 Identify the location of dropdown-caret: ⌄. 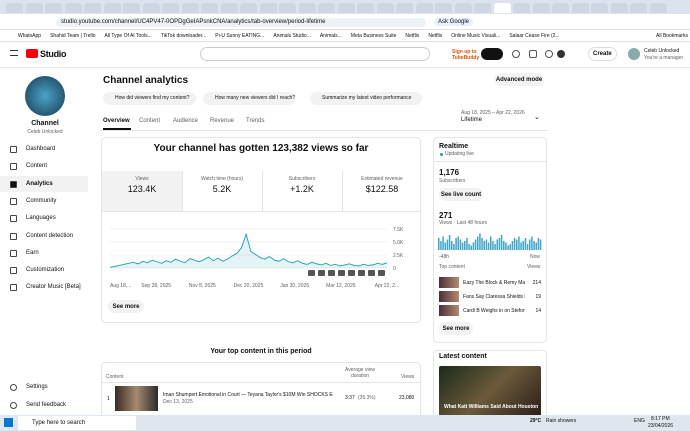
(537, 117).